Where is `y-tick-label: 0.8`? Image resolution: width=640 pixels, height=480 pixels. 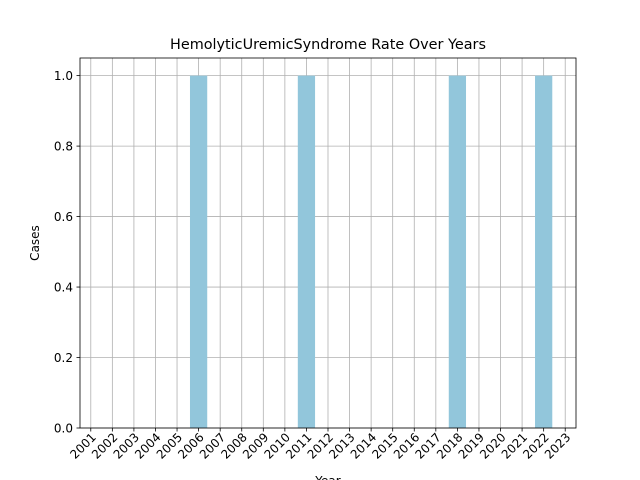
y-tick-label: 0.8 is located at coordinates (63, 147).